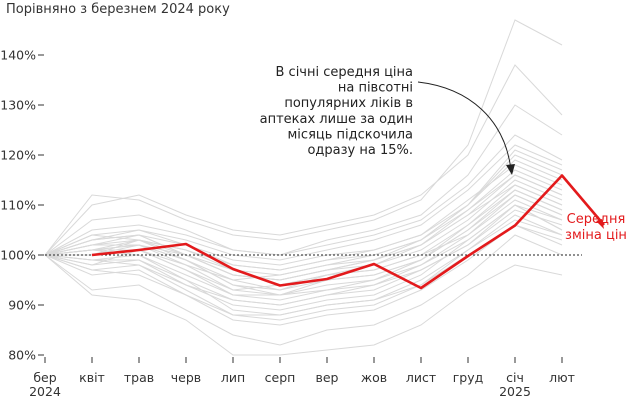  Describe the element at coordinates (421, 377) in the screenshot. I see `x-tick-label: лист` at that location.